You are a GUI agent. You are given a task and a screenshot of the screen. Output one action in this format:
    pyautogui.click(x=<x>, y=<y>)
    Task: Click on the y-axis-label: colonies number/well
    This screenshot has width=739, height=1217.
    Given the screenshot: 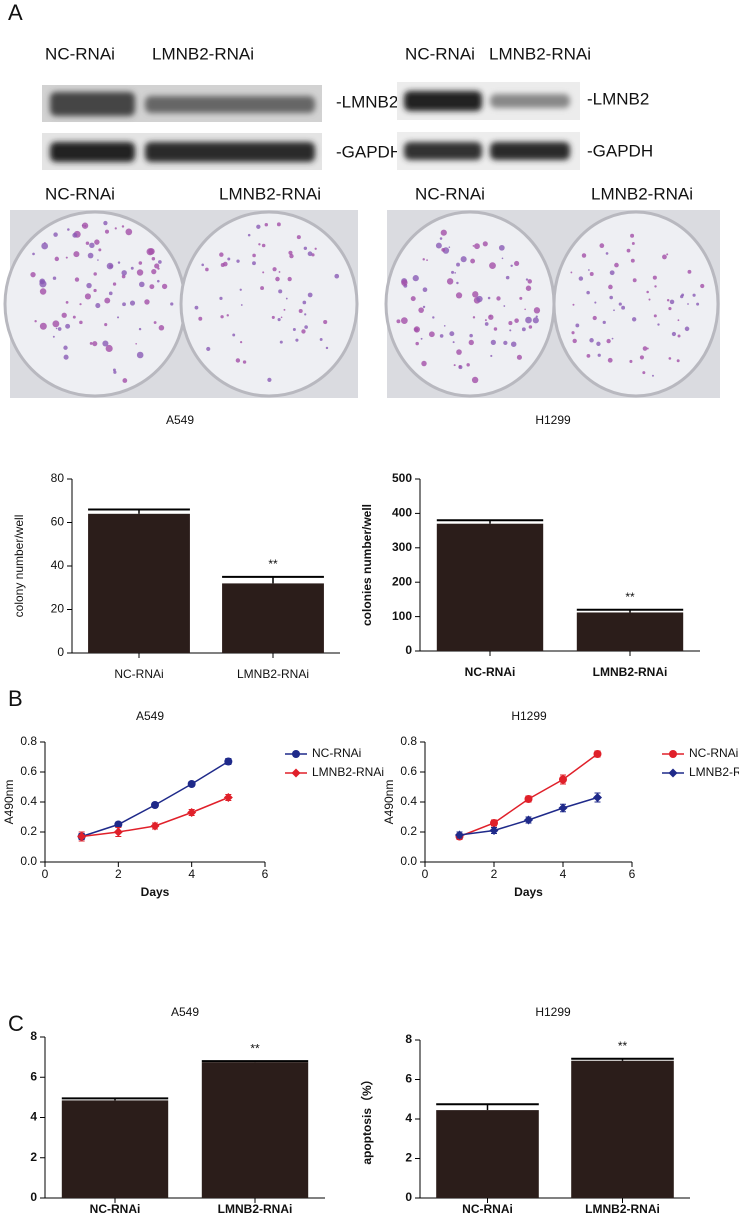 What is the action you would take?
    pyautogui.click(x=367, y=565)
    